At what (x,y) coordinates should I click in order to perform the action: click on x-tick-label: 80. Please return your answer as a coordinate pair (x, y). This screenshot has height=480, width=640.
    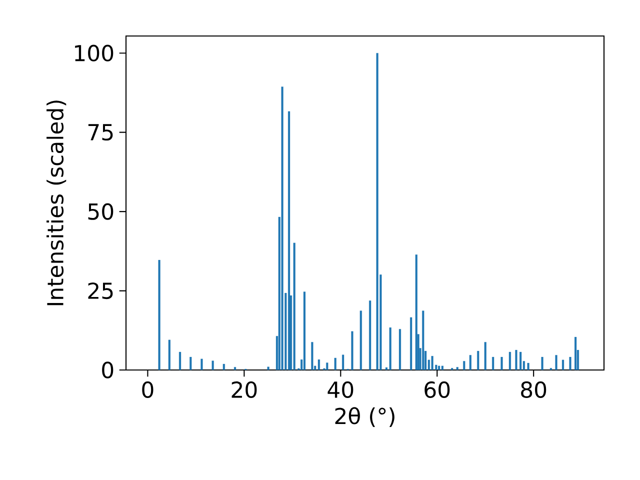
    Looking at the image, I should click on (533, 389).